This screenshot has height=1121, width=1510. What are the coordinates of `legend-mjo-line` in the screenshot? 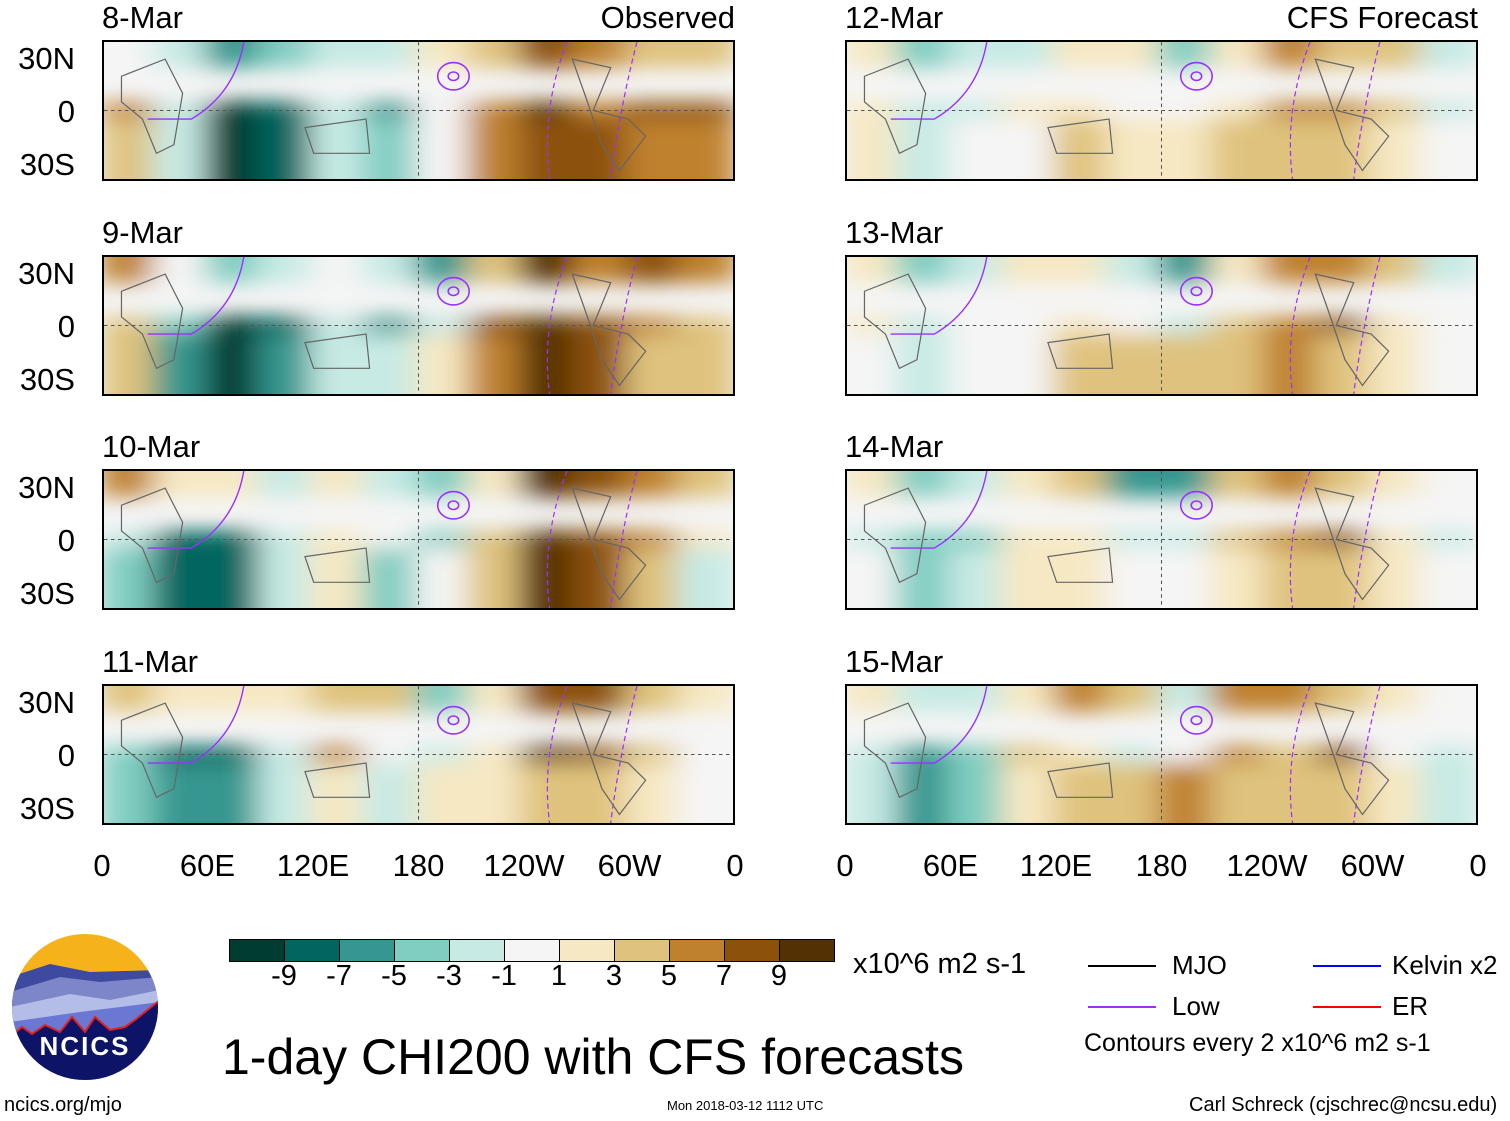 It's located at (1122, 966).